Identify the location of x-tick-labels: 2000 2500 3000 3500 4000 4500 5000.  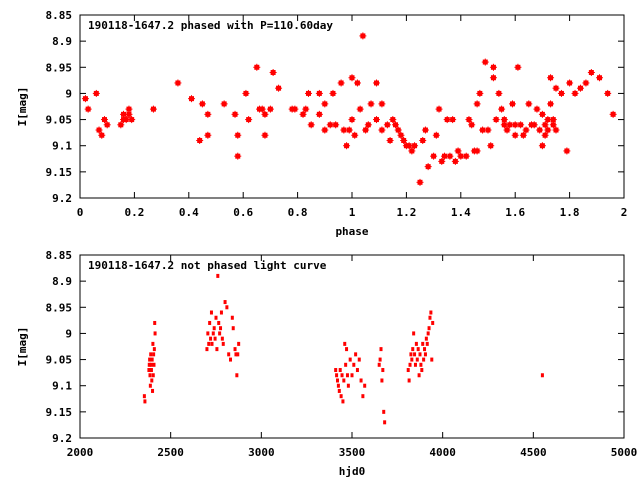
(352, 452).